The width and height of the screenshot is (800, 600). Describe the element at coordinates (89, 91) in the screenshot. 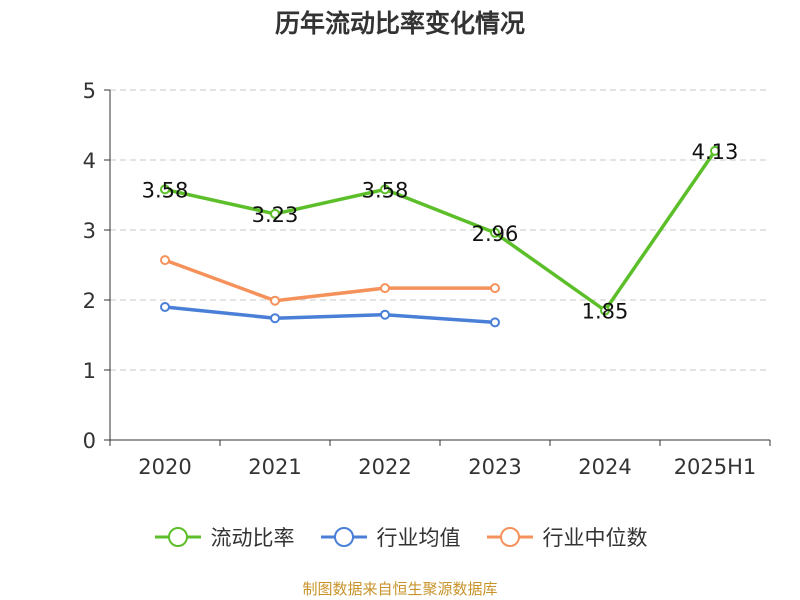

I see `y-tick-label: 5` at that location.